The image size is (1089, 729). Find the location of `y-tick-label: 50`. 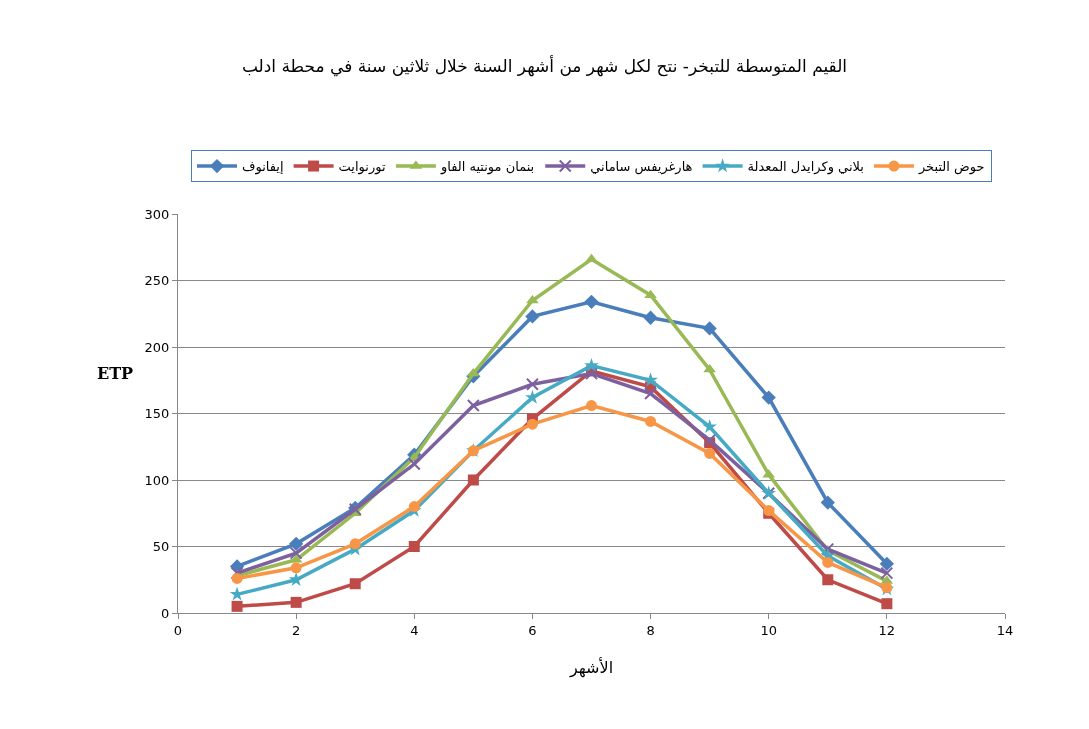

y-tick-label: 50 is located at coordinates (161, 547).